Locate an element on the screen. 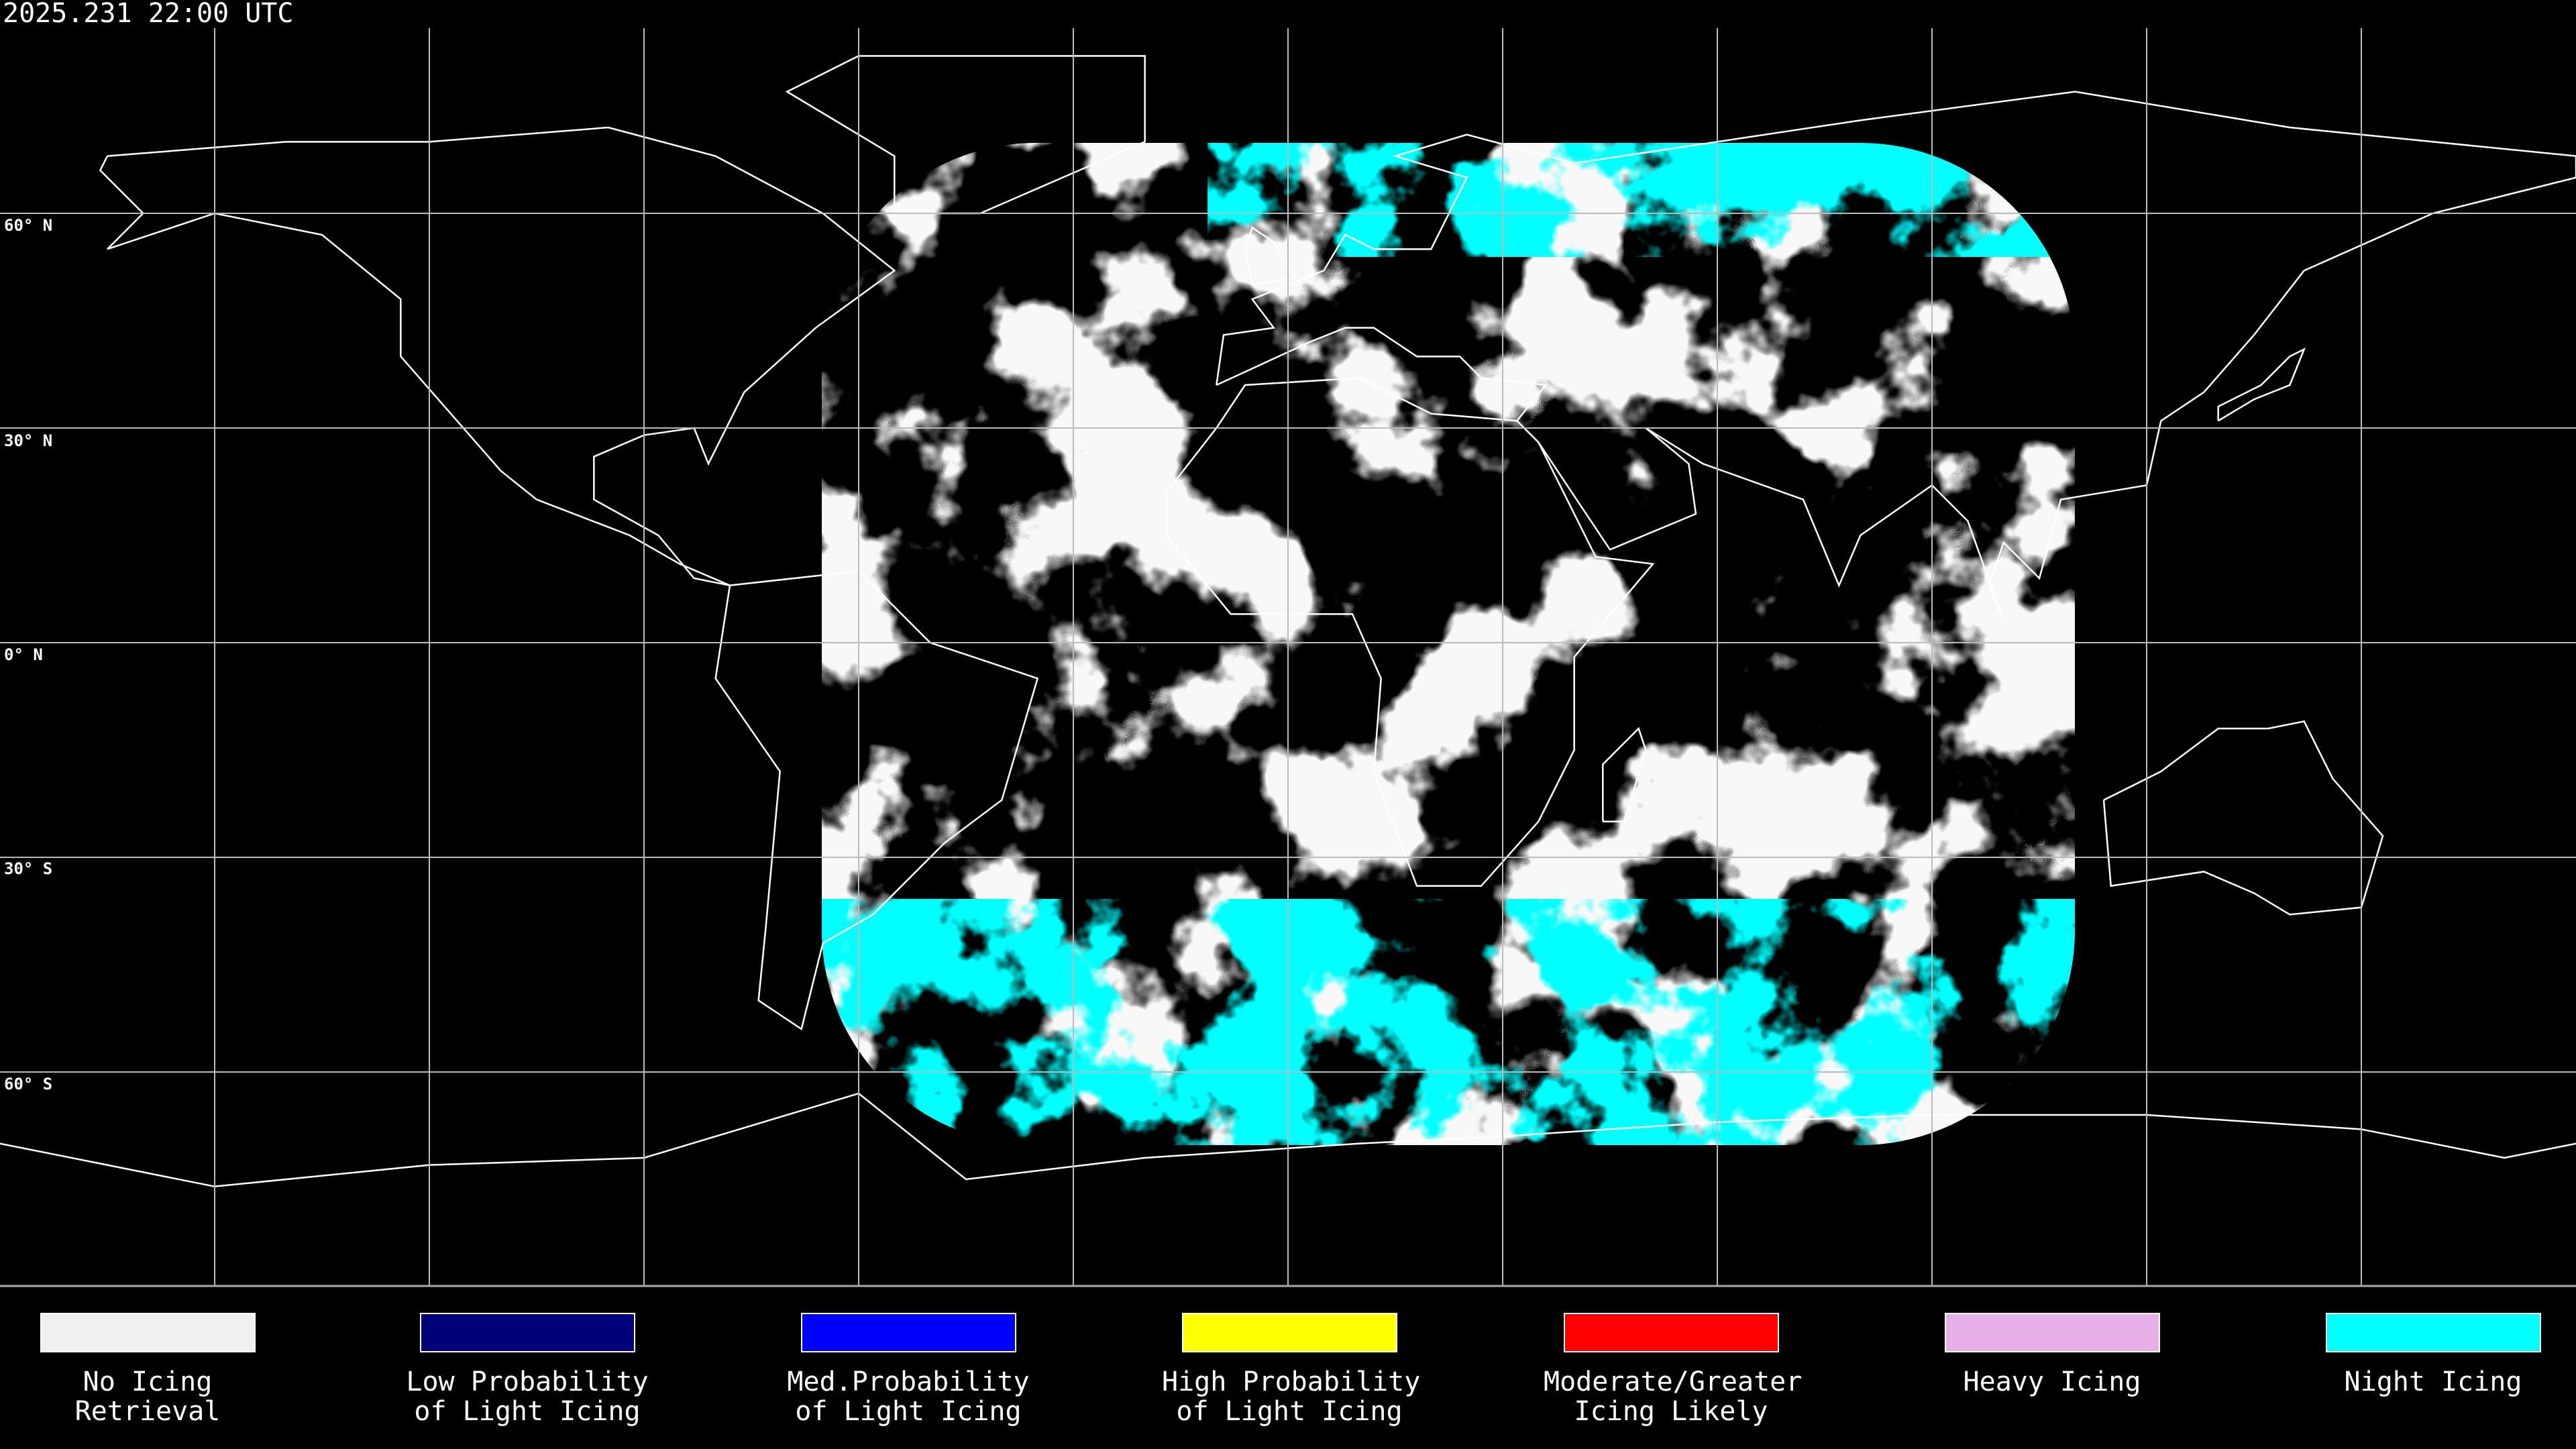 The image size is (2576, 1449). legend-item-high-probability: High Probability of Light Icing is located at coordinates (1291, 1370).